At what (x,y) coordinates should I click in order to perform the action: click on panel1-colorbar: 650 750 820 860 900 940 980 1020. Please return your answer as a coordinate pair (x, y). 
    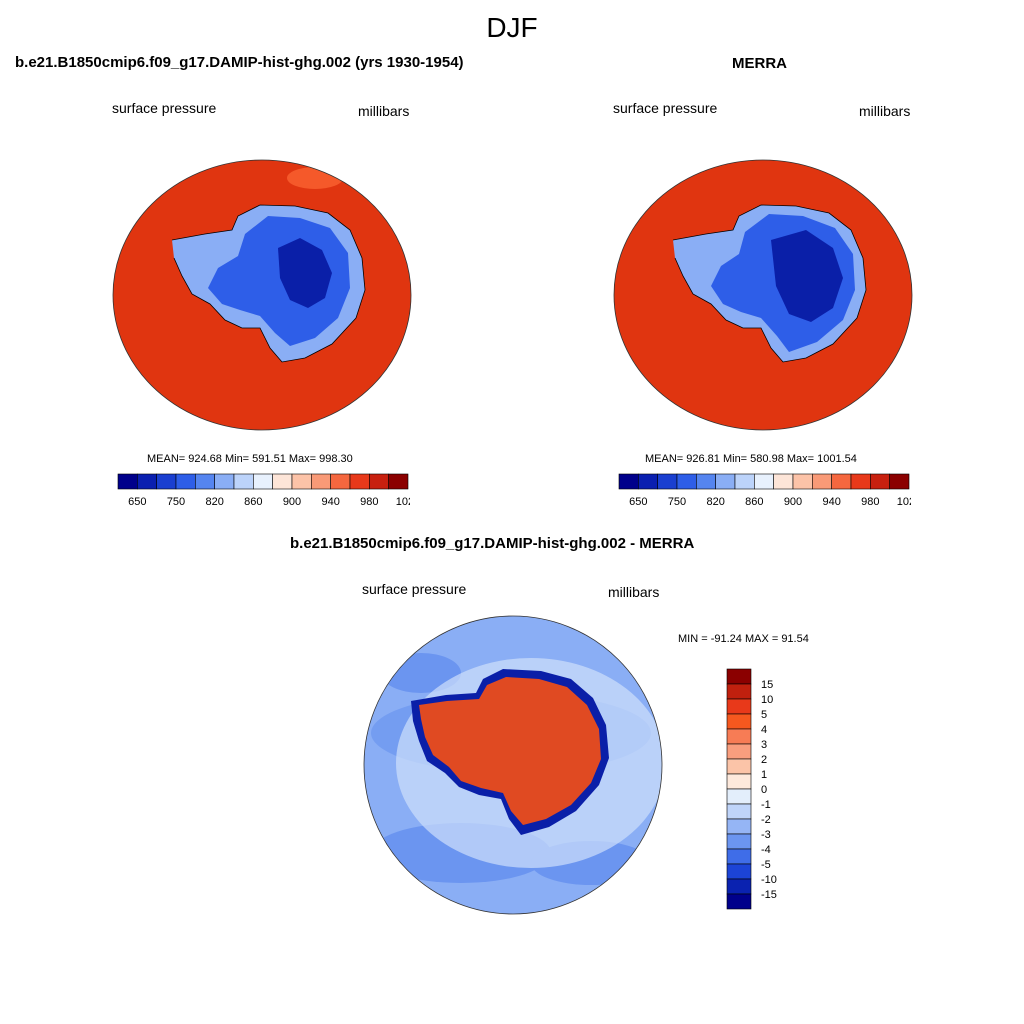
    Looking at the image, I should click on (263, 490).